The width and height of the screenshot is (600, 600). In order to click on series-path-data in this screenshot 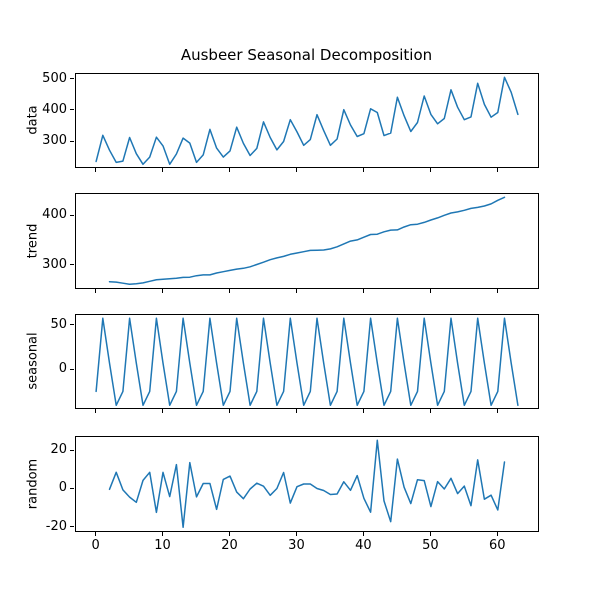, I will do `click(306, 120)`.